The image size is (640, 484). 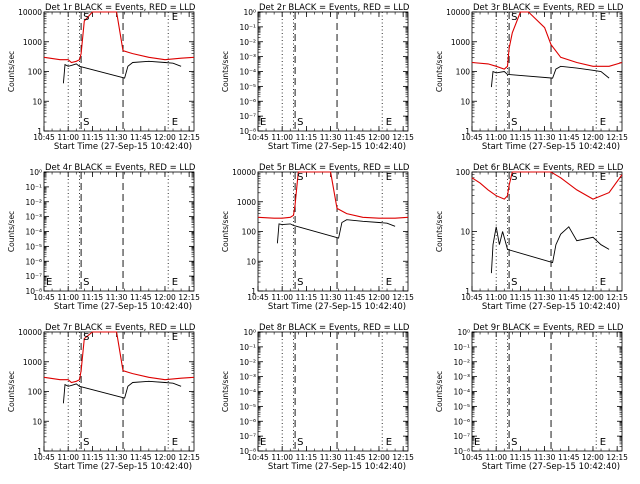 I want to click on panel-title: Det 8r BLACK = Events, RED = LLD, so click(x=334, y=328).